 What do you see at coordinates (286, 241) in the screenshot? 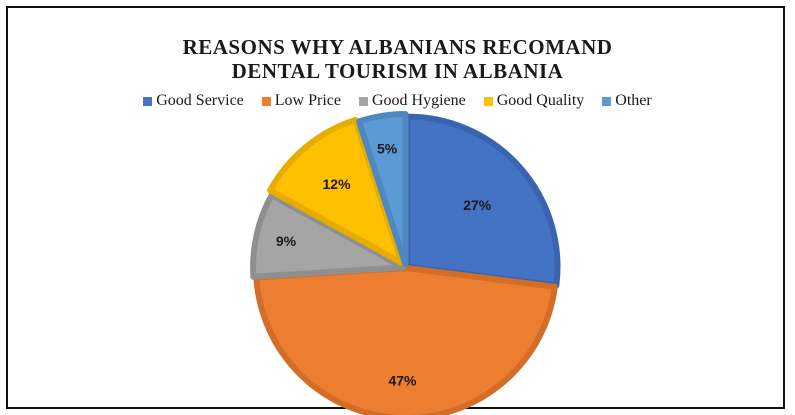
I see `data-label-good-hygiene: 9%` at bounding box center [286, 241].